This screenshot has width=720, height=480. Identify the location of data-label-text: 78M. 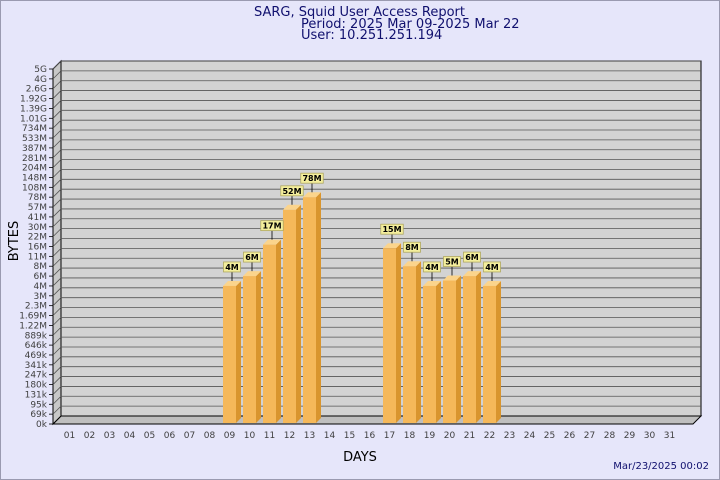
(311, 178).